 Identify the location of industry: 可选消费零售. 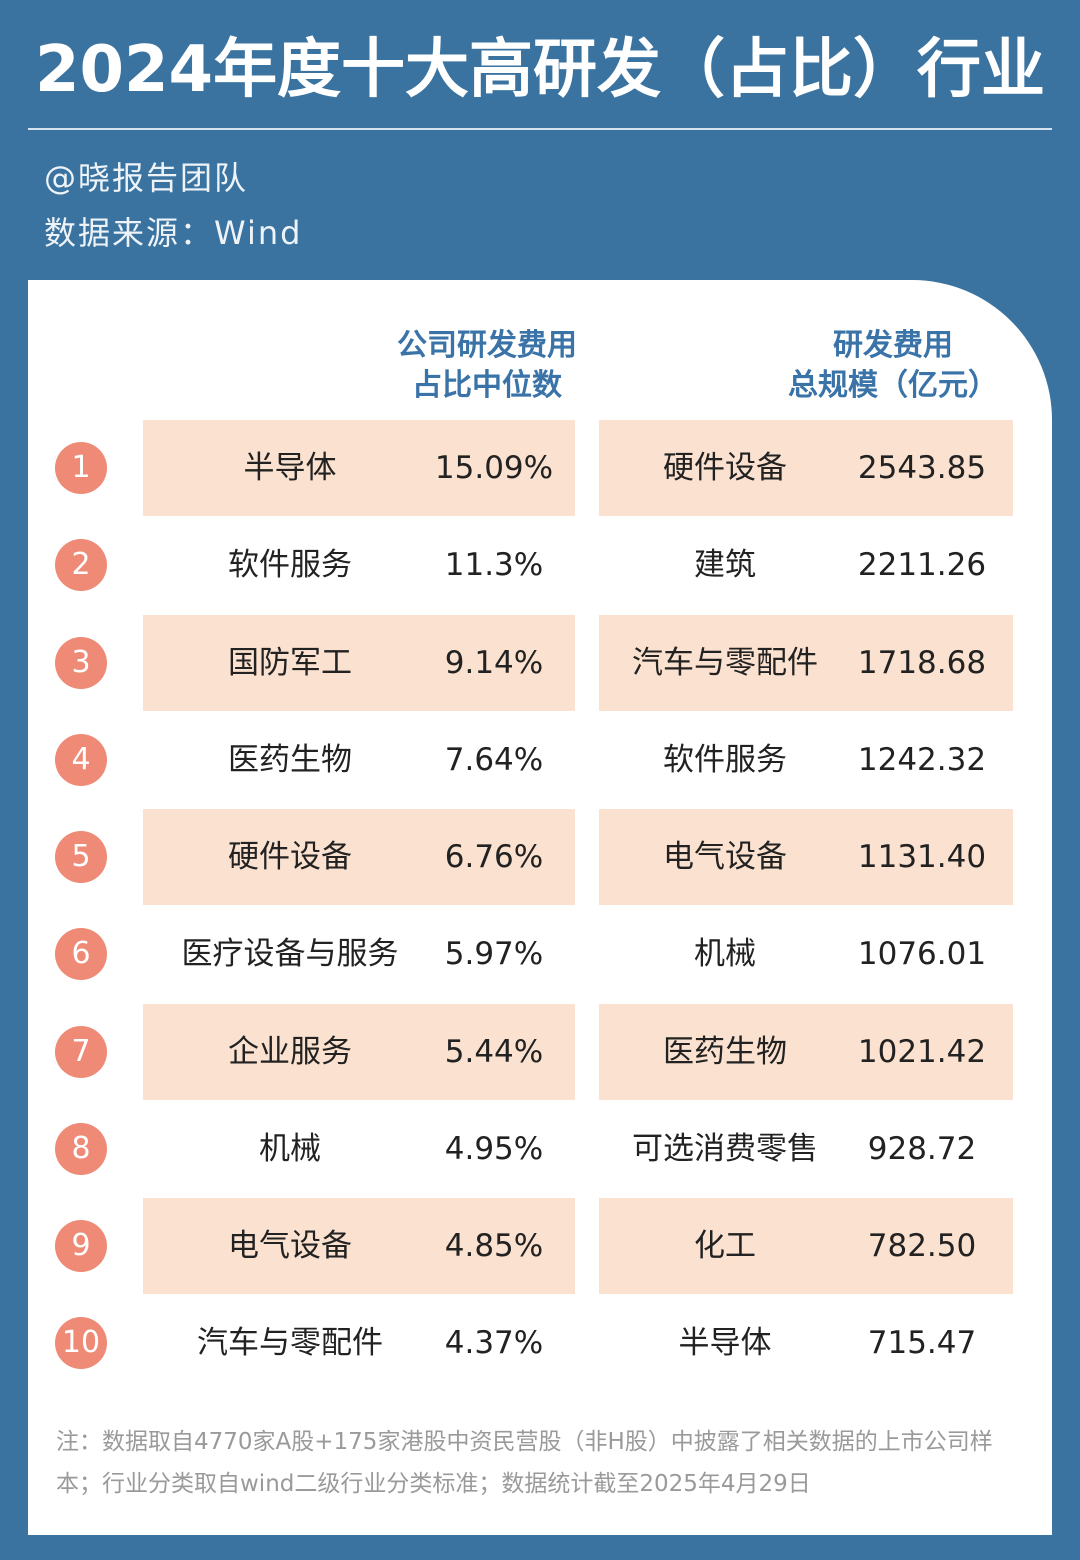
(725, 1148).